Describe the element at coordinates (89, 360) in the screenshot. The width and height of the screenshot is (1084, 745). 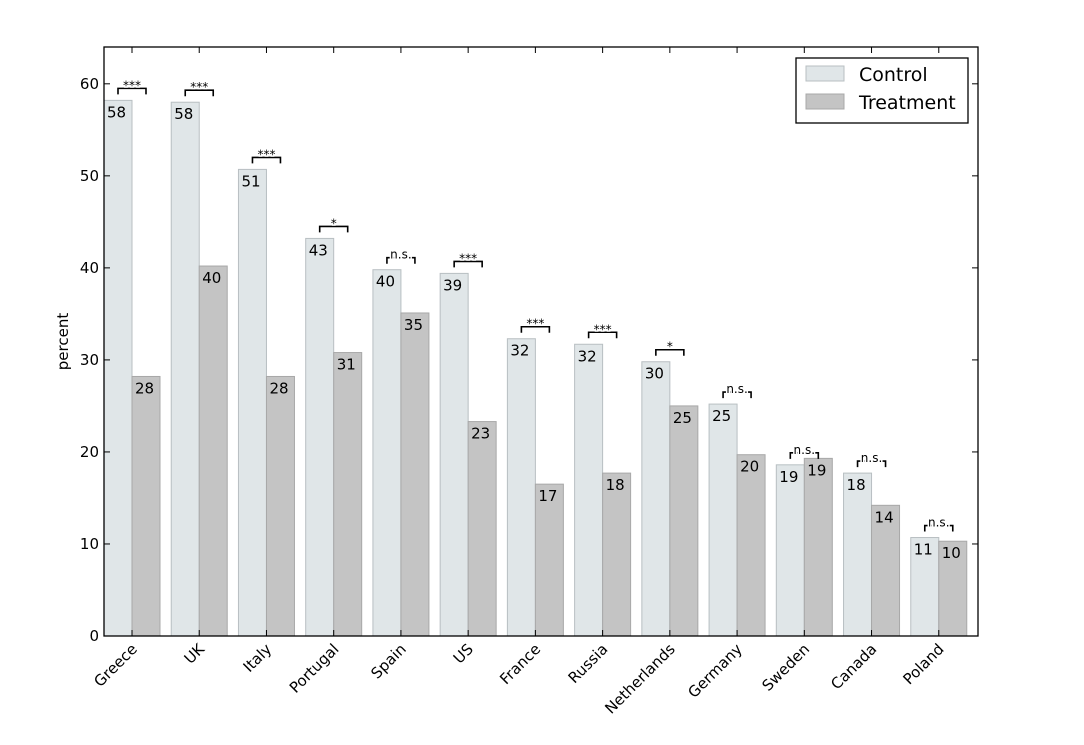
I see `y-tick-label-30: 30` at that location.